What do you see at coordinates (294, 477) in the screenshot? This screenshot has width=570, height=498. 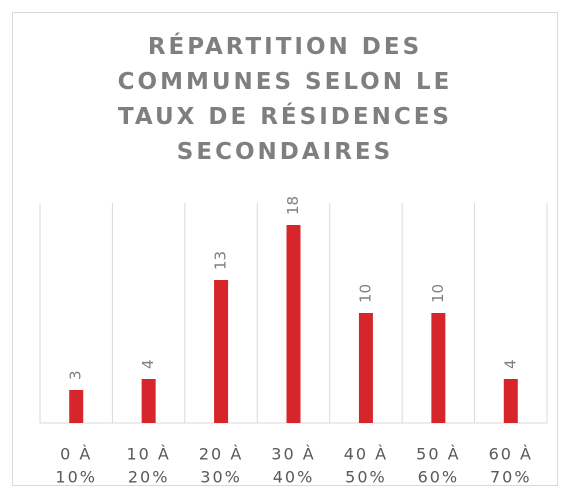 I see `x-tick-label: 40%` at bounding box center [294, 477].